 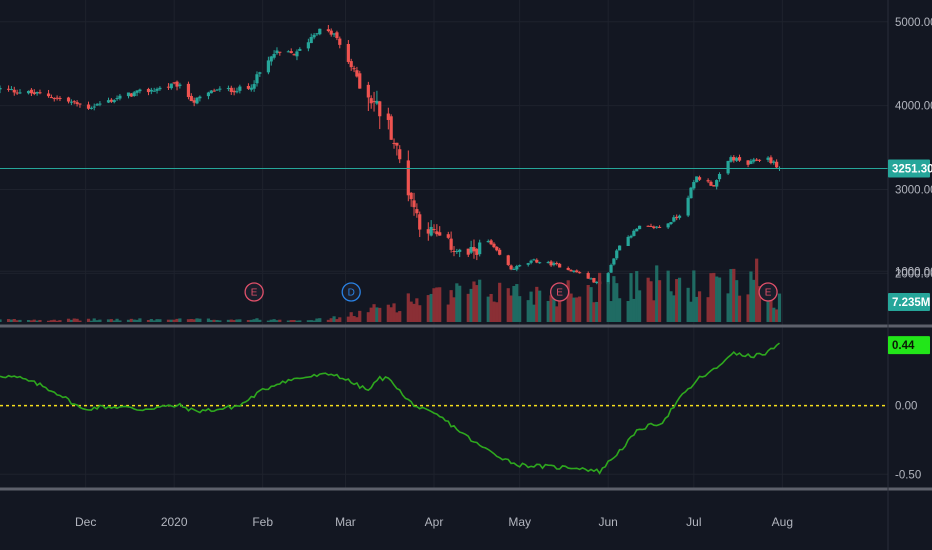 What do you see at coordinates (909, 302) in the screenshot?
I see `last-volume-tag-bg` at bounding box center [909, 302].